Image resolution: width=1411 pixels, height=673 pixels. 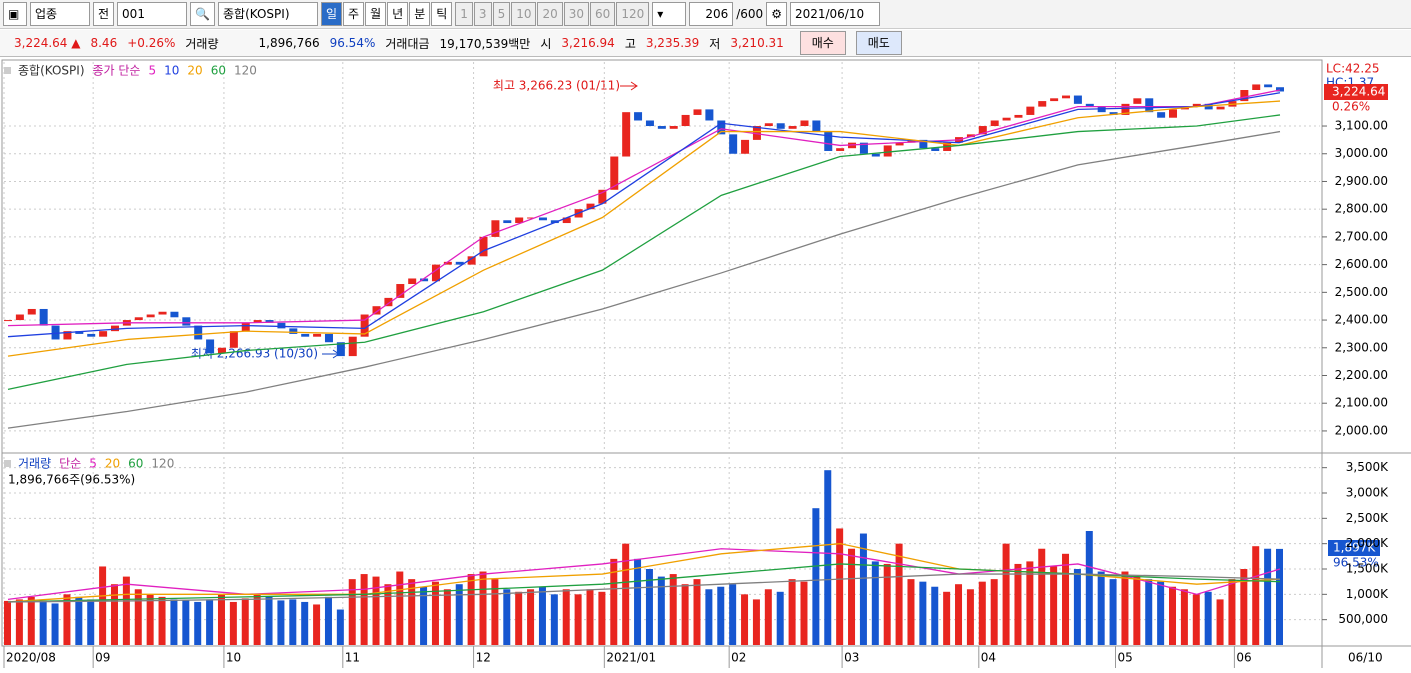 What do you see at coordinates (1361, 264) in the screenshot?
I see `y-tick-label: 2,600.00` at bounding box center [1361, 264].